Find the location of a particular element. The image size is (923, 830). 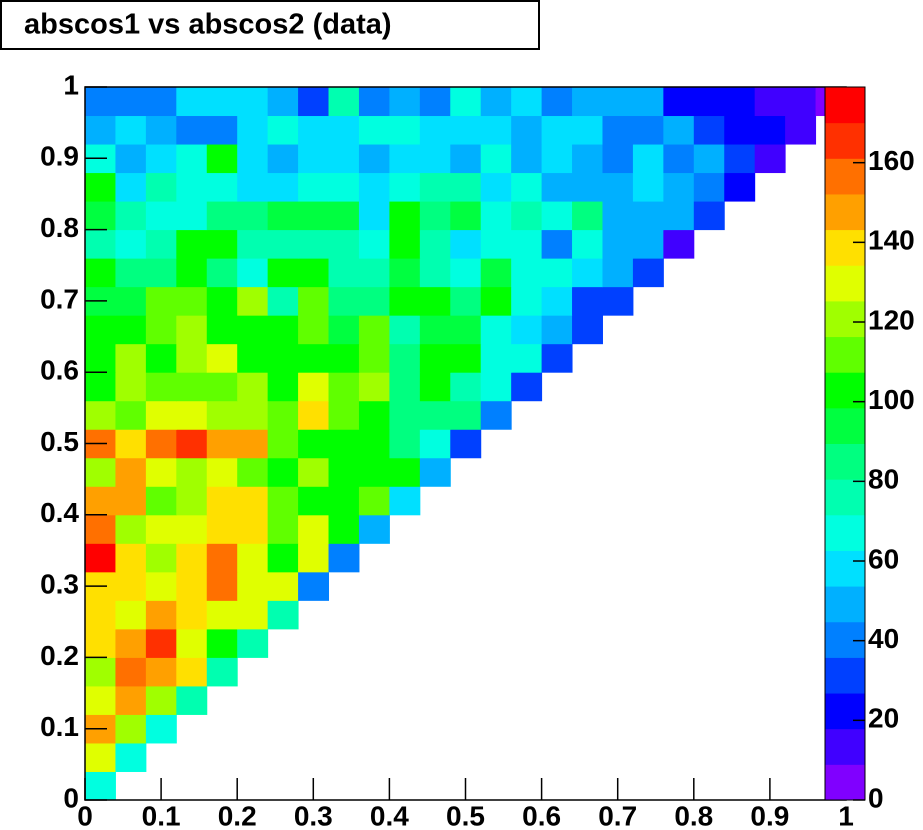

y-tick-label: 0.5 is located at coordinates (59, 441).